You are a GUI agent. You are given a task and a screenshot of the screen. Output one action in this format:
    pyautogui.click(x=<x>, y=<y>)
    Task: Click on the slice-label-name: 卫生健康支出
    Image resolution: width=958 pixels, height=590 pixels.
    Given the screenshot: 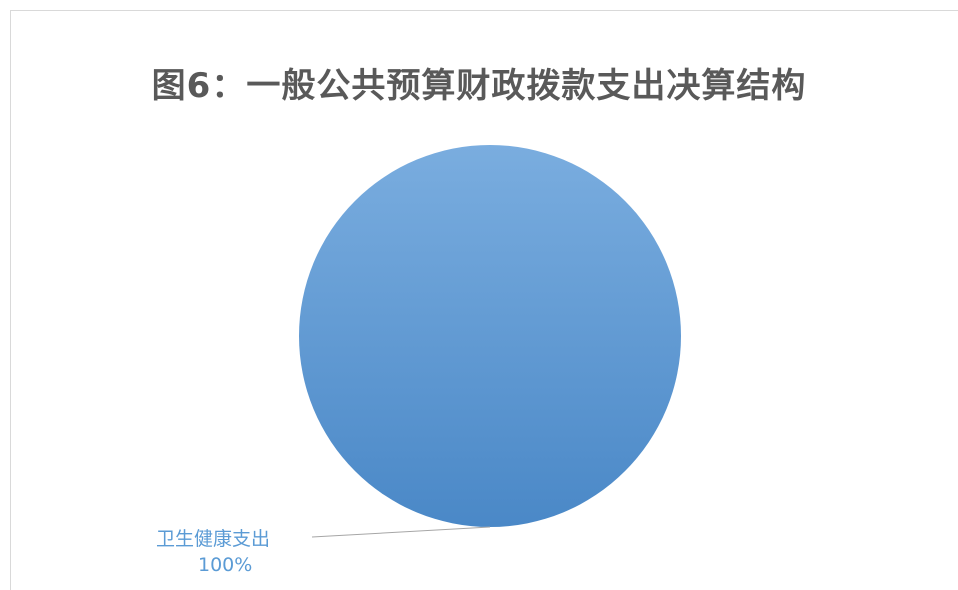 What is the action you would take?
    pyautogui.click(x=213, y=539)
    